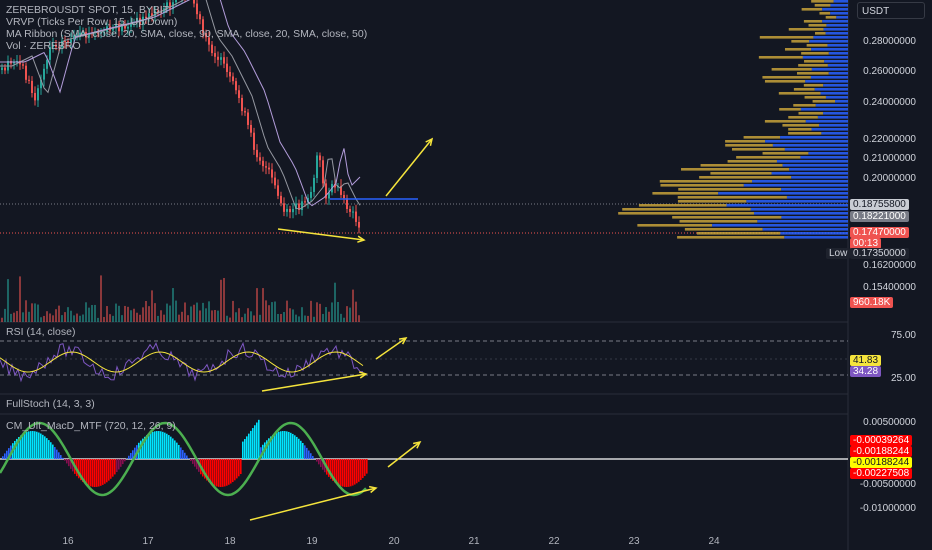 The width and height of the screenshot is (932, 550). Describe the element at coordinates (91, 426) in the screenshot. I see `macd-label: CM_Ult_MacD_MTF (720, 12, 26, 9)` at that location.